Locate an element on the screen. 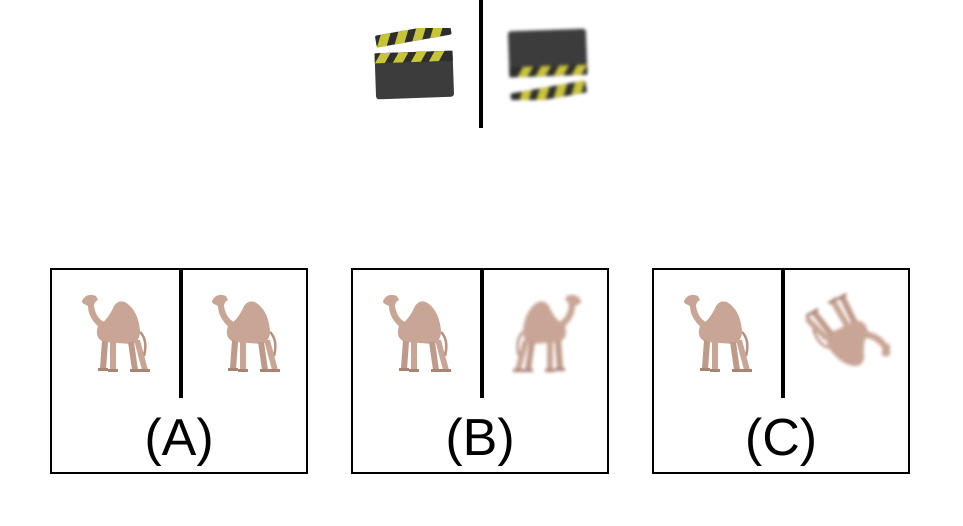 Image resolution: width=963 pixels, height=526 pixels. option-b-panel: (B) is located at coordinates (480, 371).